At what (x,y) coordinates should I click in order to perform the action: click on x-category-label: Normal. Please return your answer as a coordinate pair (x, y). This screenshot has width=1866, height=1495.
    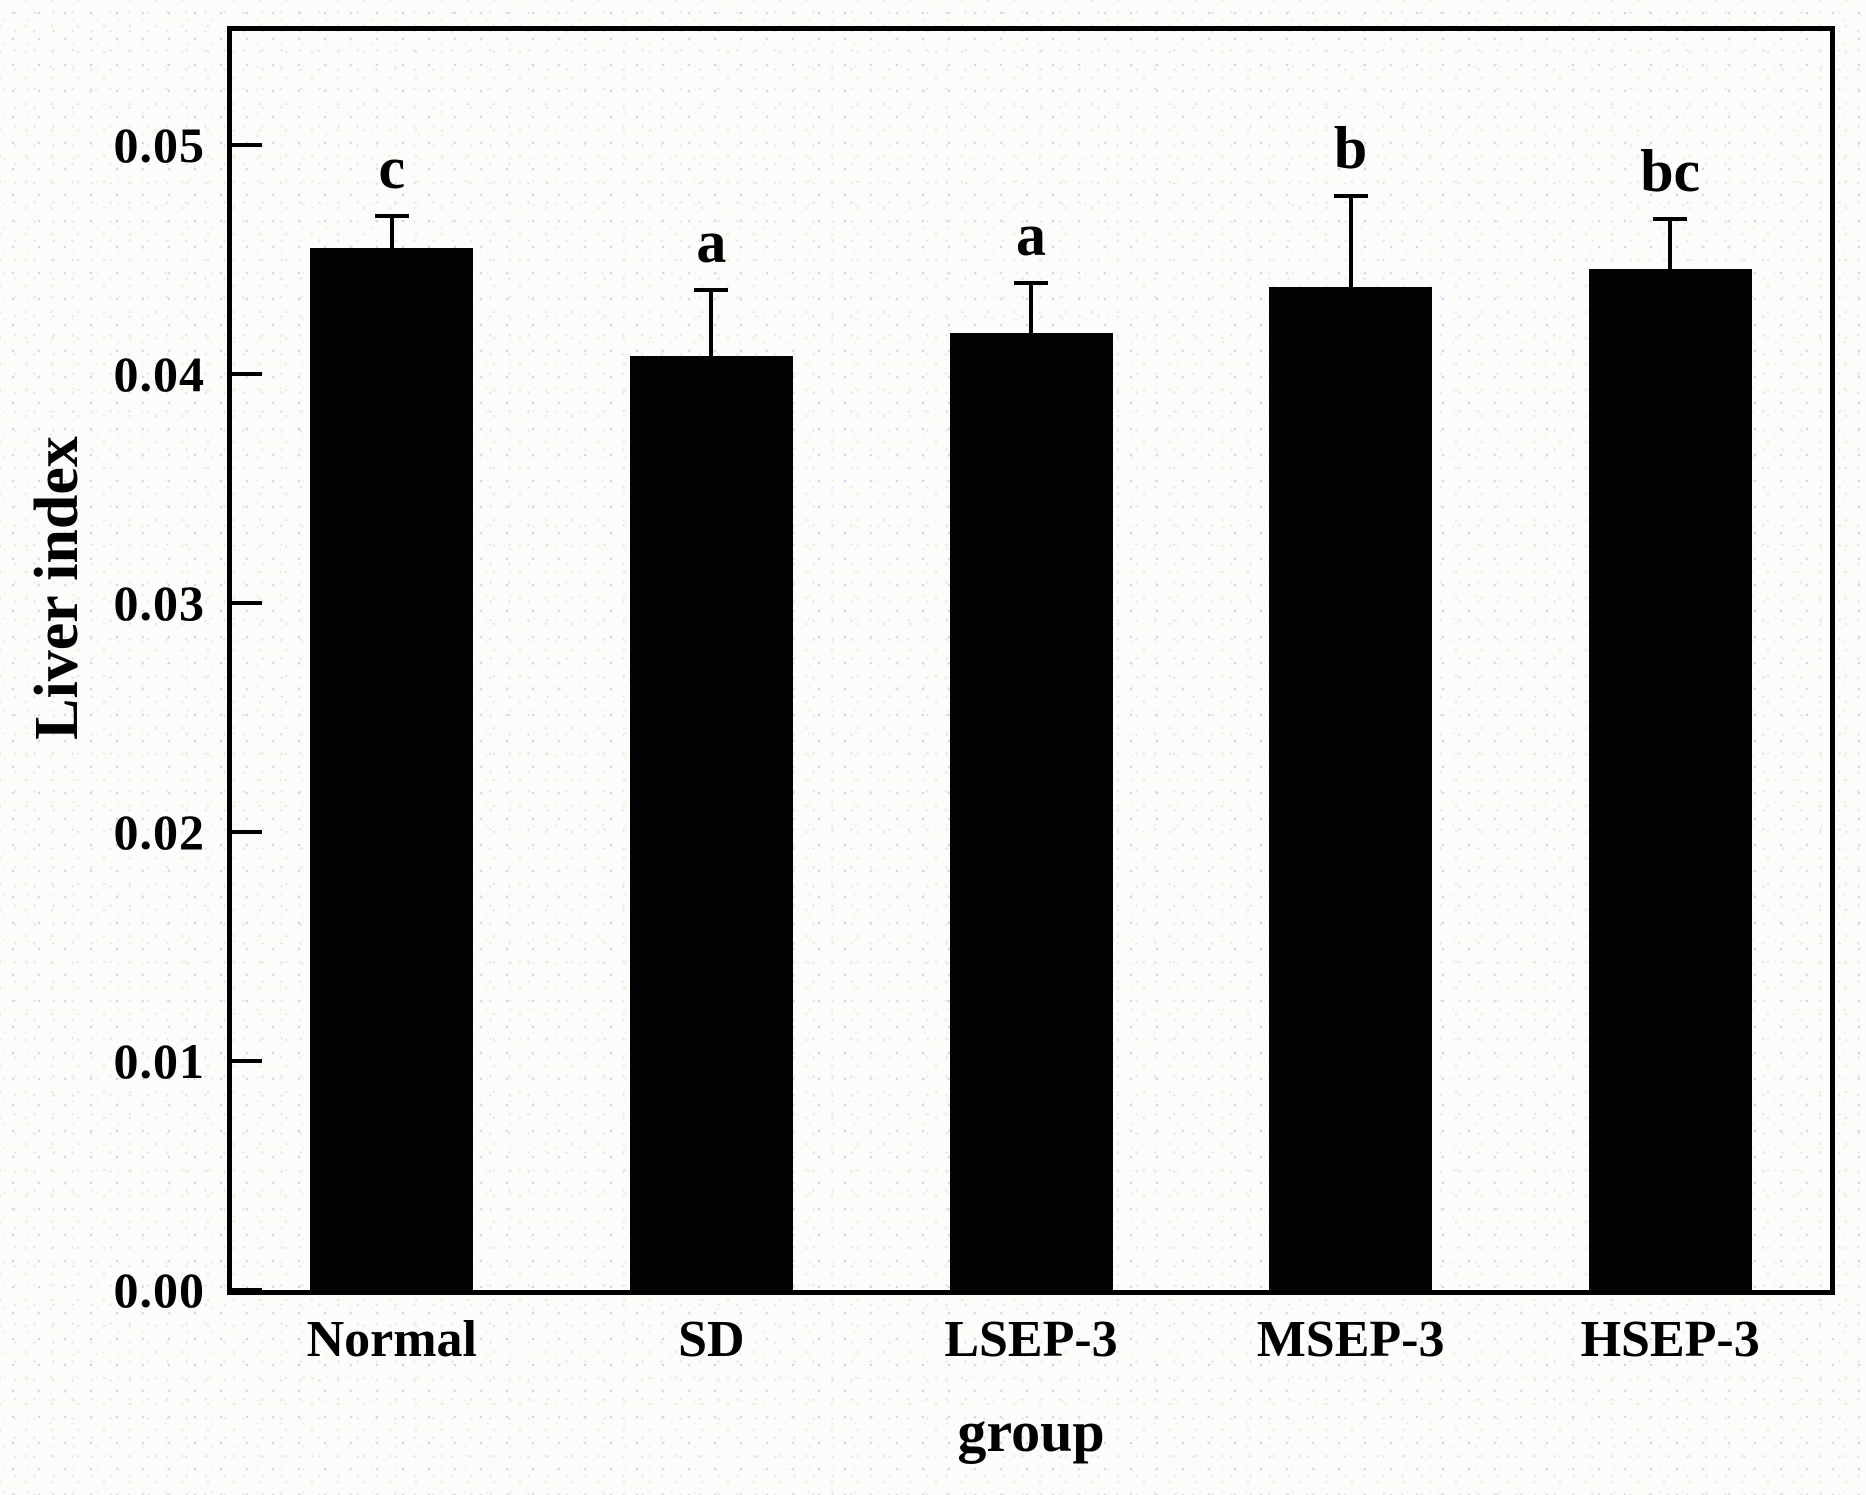
    Looking at the image, I should click on (391, 1339).